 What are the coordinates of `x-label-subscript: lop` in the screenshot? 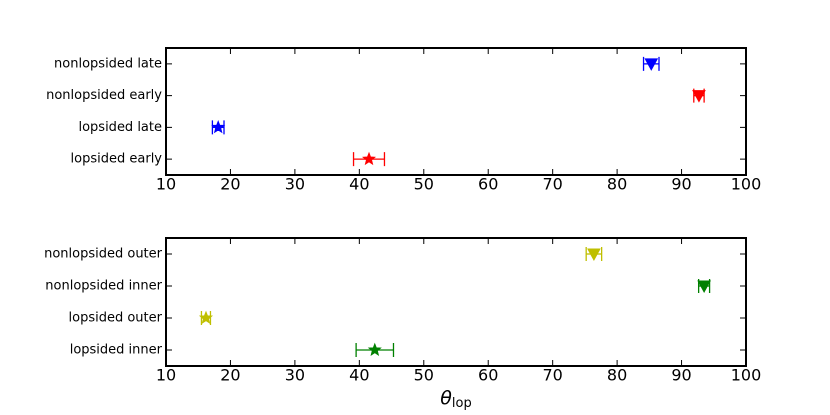 It's located at (462, 403).